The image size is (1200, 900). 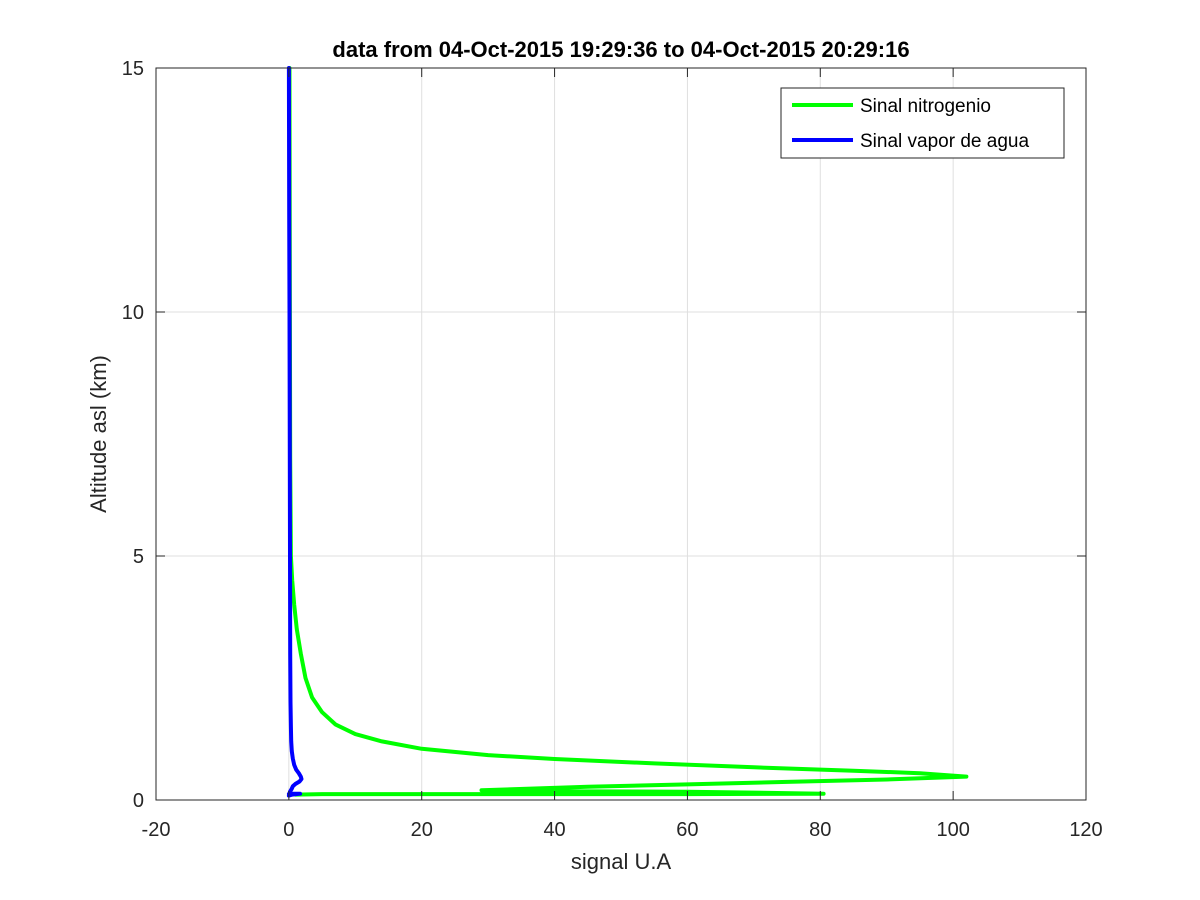 I want to click on legend-label-nitrogenio: Sinal nitrogenio, so click(x=925, y=106).